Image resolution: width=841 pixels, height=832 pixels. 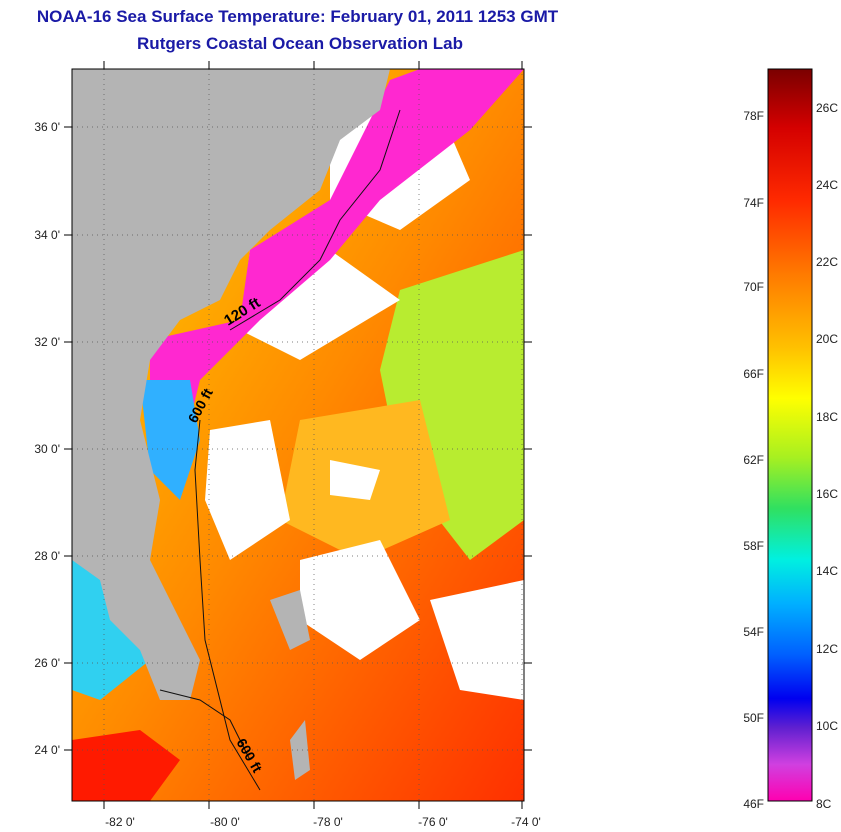 What do you see at coordinates (827, 417) in the screenshot?
I see `c-label: 18C` at bounding box center [827, 417].